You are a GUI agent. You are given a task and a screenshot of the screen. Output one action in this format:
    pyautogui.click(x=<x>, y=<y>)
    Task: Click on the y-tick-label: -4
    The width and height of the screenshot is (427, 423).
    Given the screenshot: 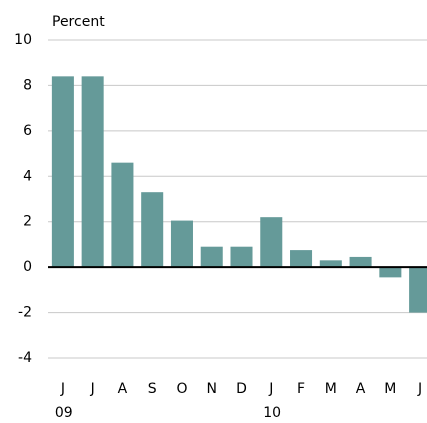 What is the action you would take?
    pyautogui.click(x=25, y=358)
    